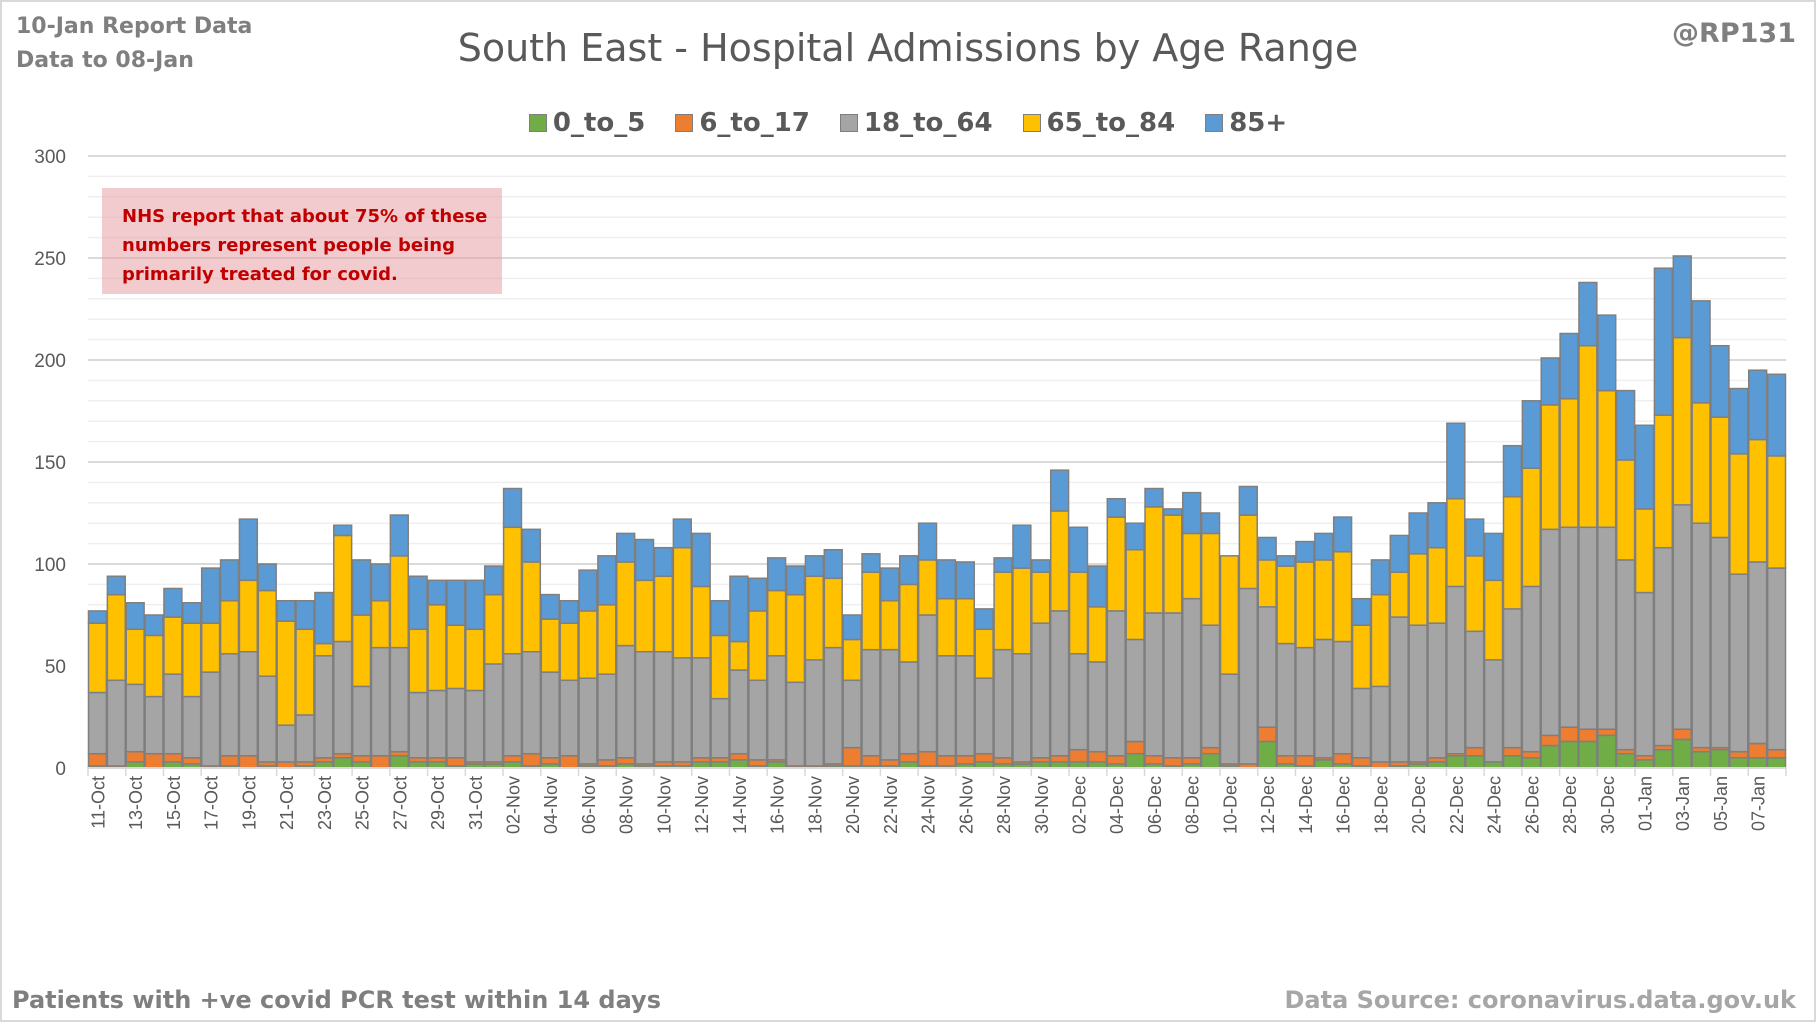 This screenshot has width=1816, height=1022. Describe the element at coordinates (1193, 805) in the screenshot. I see `x-tick-label: 08-Dec` at that location.